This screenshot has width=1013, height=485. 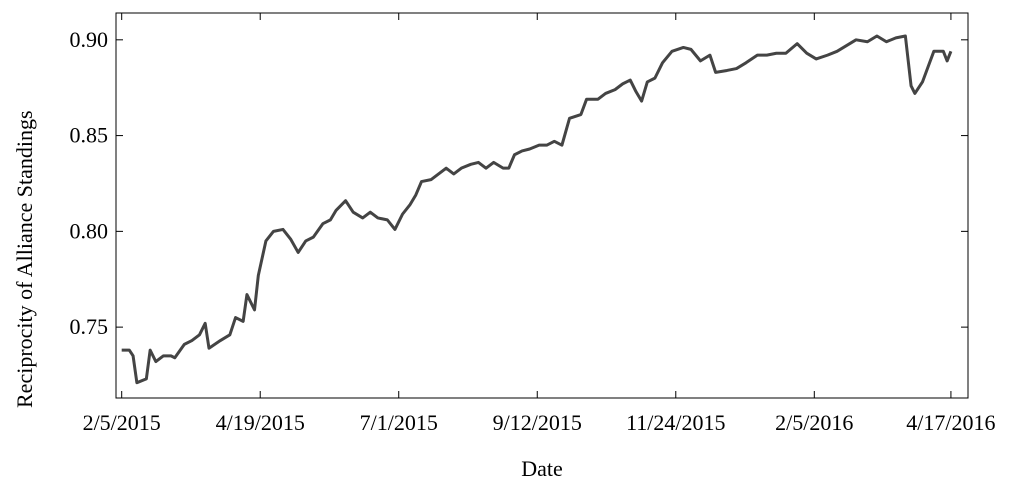 I want to click on y-tick-label: 0.90, so click(x=89, y=39).